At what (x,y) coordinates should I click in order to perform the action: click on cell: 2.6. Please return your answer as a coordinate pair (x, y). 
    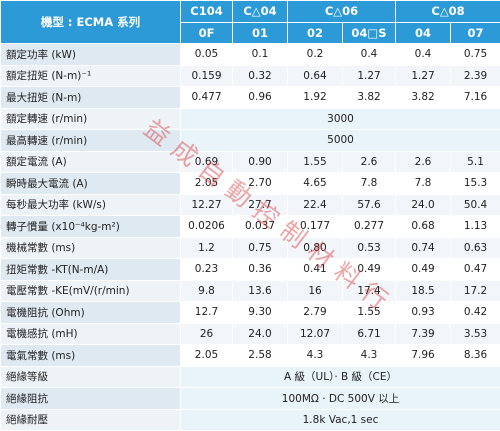
    Looking at the image, I should click on (423, 161).